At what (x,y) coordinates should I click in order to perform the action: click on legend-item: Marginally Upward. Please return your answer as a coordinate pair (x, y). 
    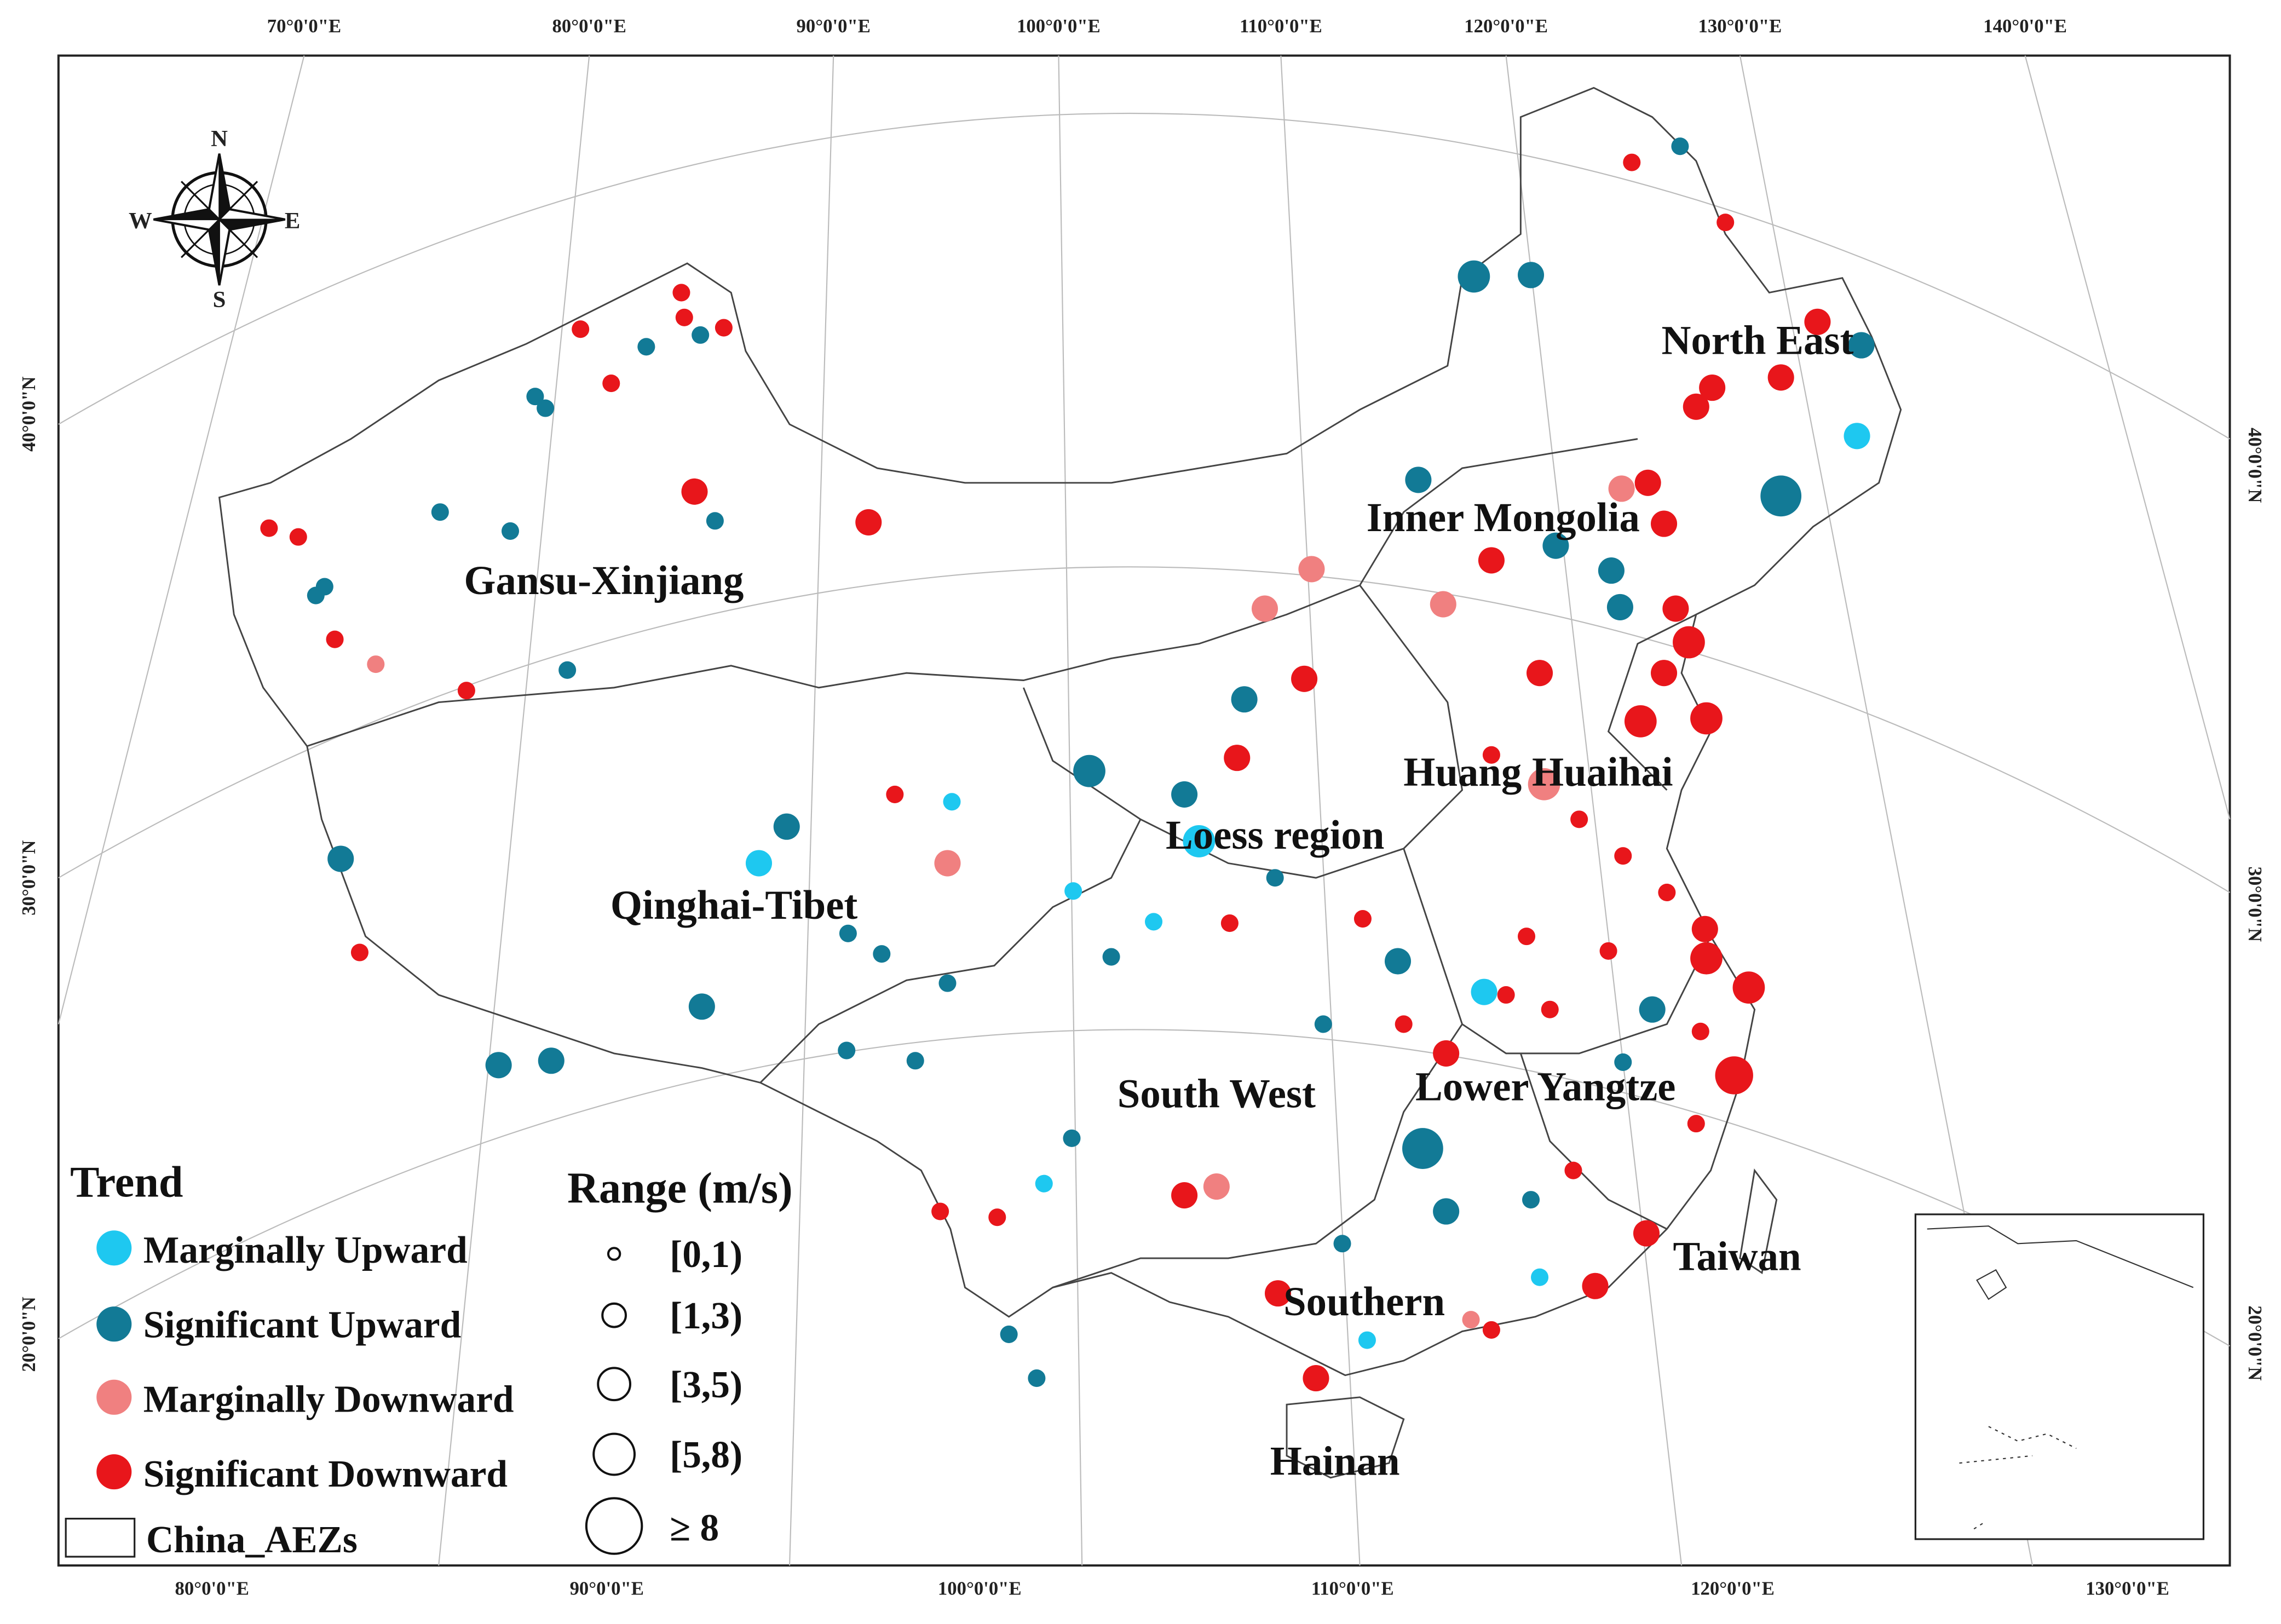
    Looking at the image, I should click on (305, 1250).